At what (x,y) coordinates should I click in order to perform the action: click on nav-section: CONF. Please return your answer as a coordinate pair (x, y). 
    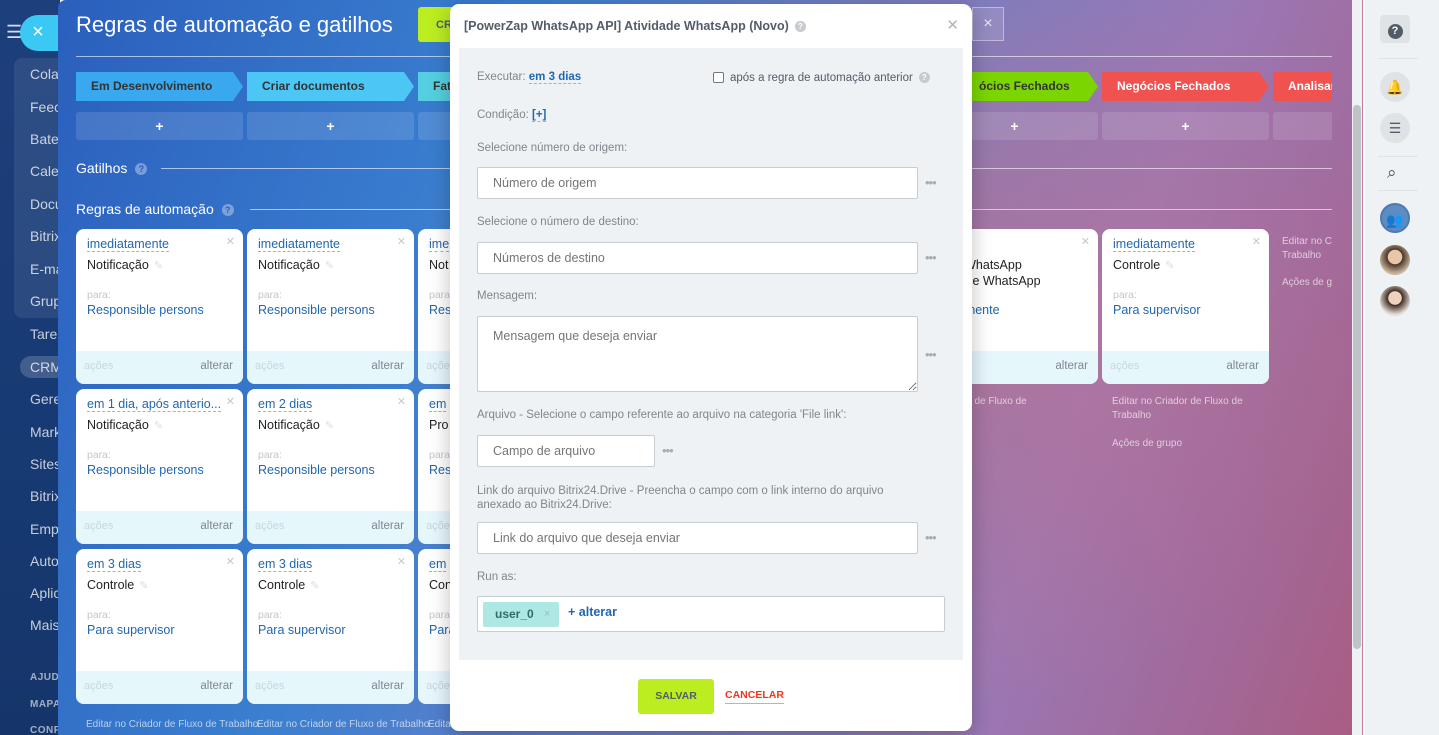
    Looking at the image, I should click on (45, 730).